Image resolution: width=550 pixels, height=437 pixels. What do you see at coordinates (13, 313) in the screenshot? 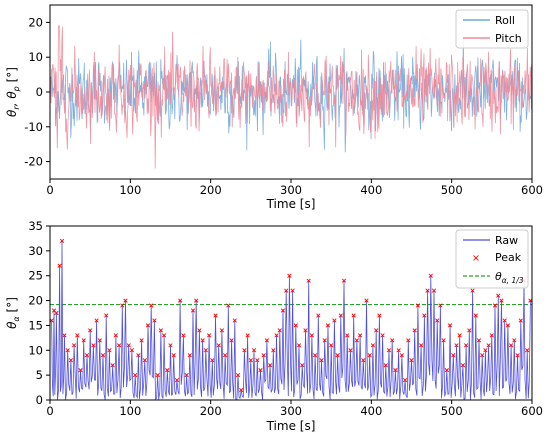
I see `bottom-y-axis-label: θα [°]` at bounding box center [13, 313].